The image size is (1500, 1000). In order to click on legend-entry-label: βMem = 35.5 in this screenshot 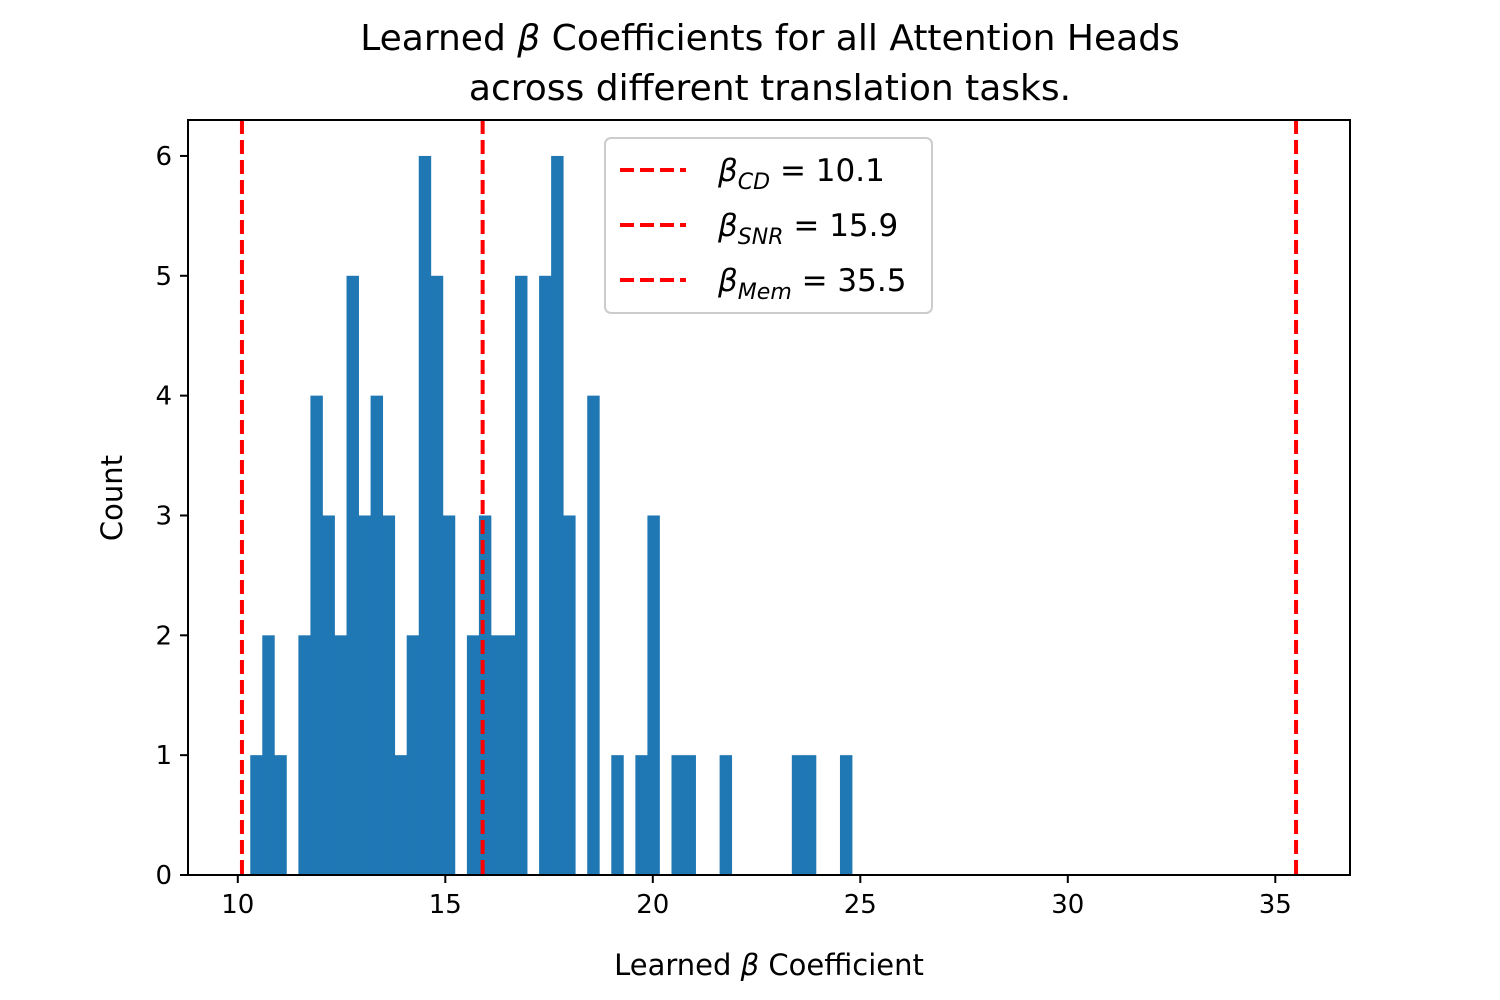, I will do `click(811, 284)`.